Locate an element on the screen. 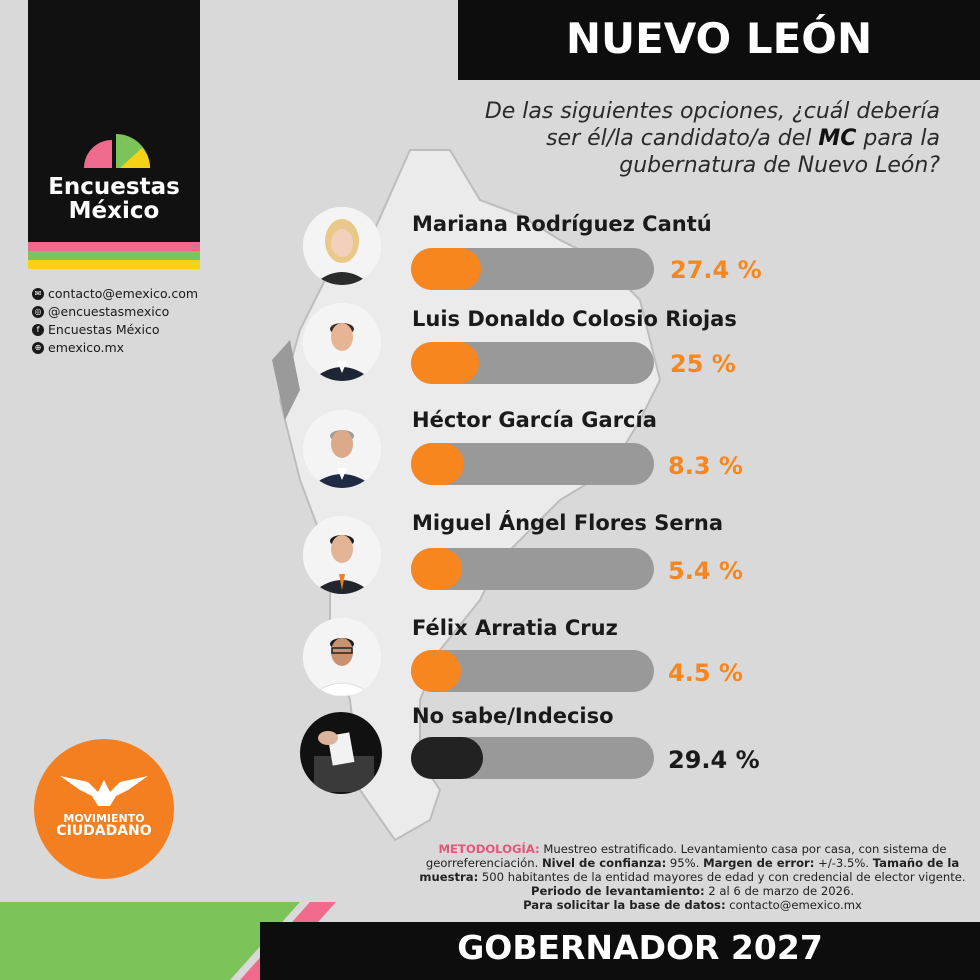 The image size is (980, 980). footer-bar is located at coordinates (620, 951).